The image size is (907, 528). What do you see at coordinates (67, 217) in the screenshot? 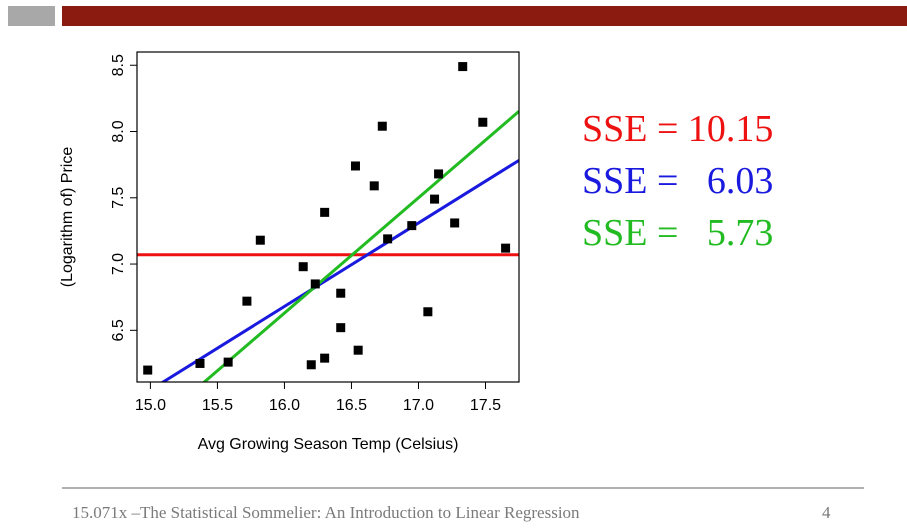
I see `y-axis-label: (Logarithm of) Price` at bounding box center [67, 217].